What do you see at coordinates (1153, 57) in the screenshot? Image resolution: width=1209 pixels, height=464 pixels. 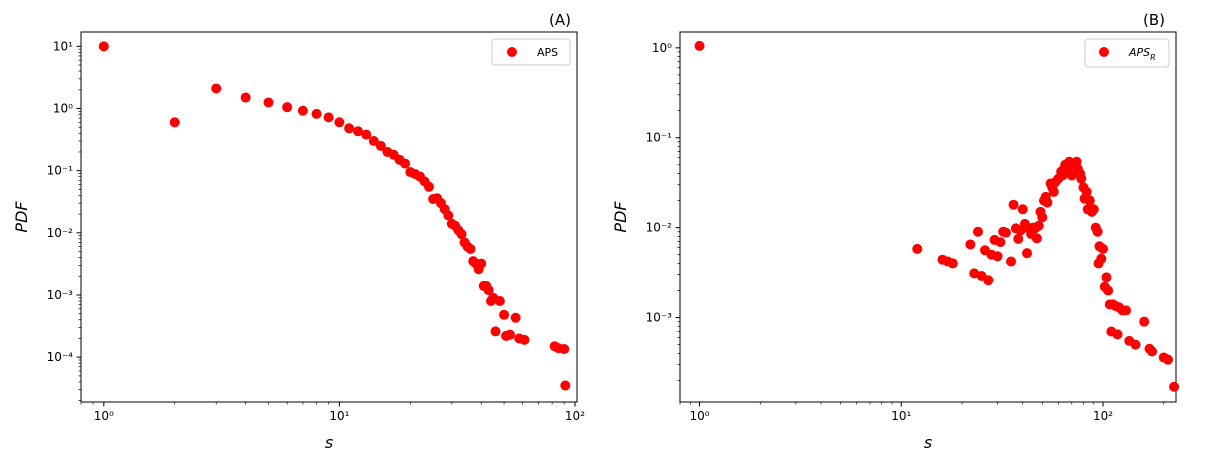 I see `panel-b-legend-entry-subscript: R` at bounding box center [1153, 57].